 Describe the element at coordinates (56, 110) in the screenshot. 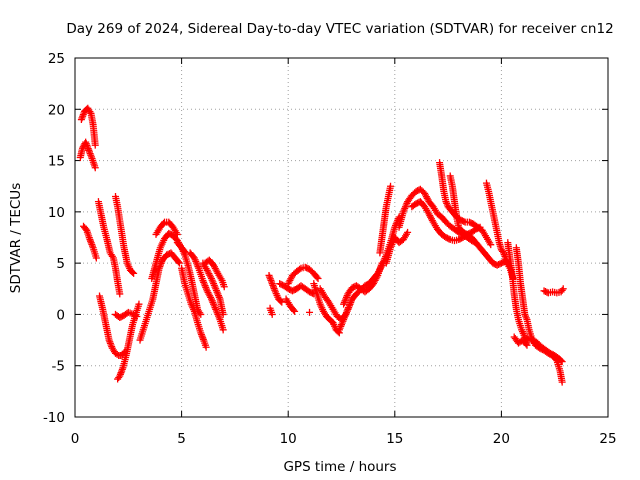

I see `y-tick-label: 20` at that location.